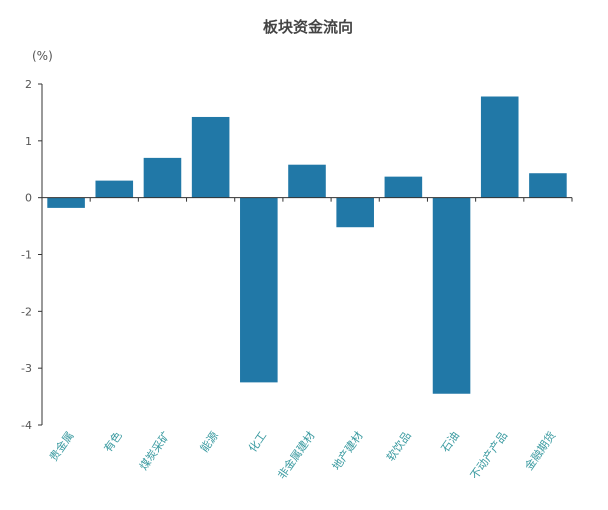 The image size is (608, 510). I want to click on y-tick-label: -4, so click(26, 425).